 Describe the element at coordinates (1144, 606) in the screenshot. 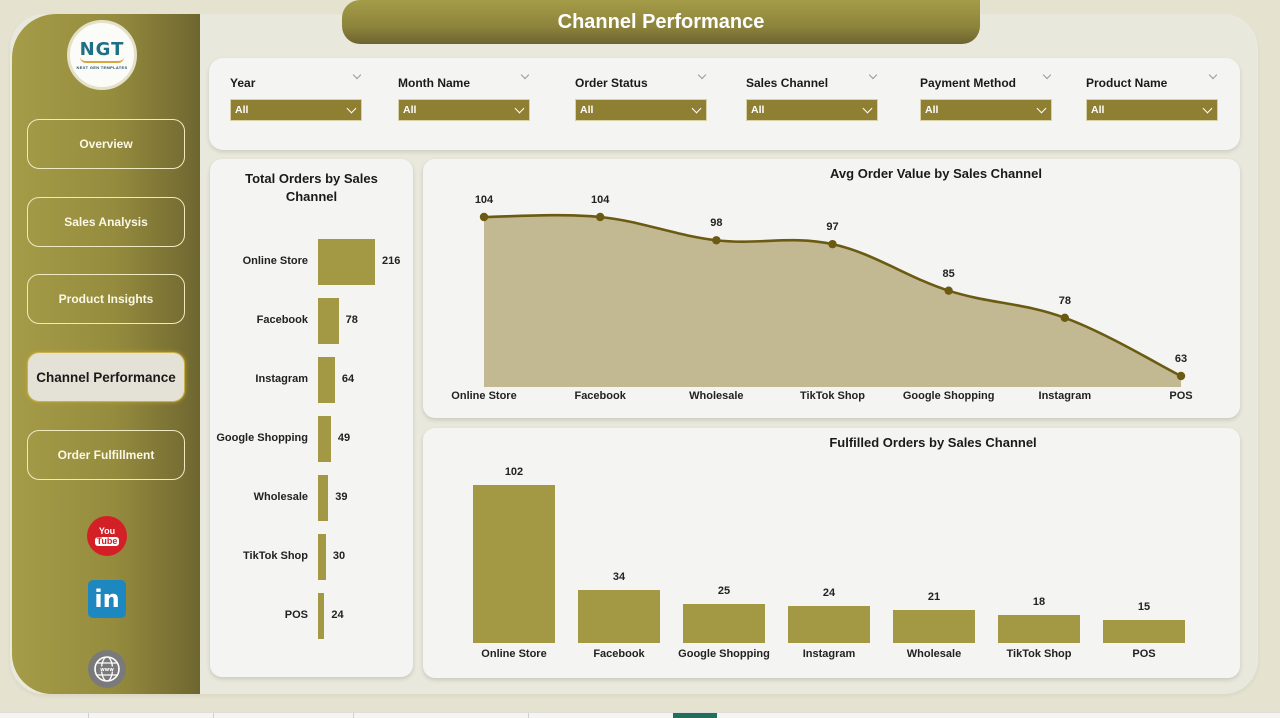

I see `bar-value-label: 15` at that location.